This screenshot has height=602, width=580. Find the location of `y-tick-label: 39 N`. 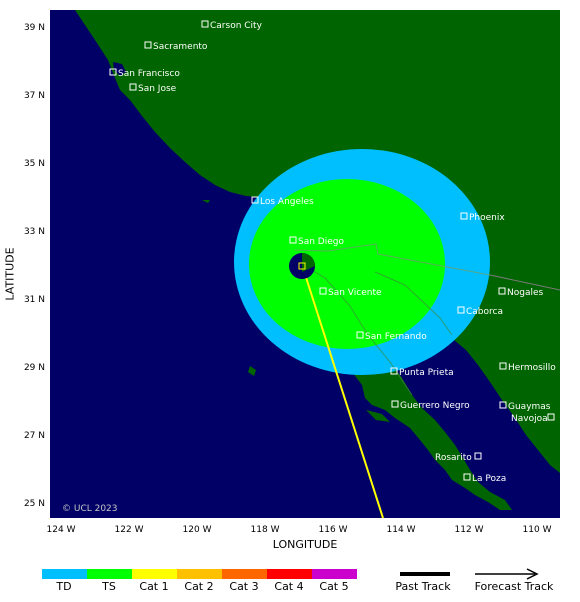

y-tick-label: 39 N is located at coordinates (34, 28).